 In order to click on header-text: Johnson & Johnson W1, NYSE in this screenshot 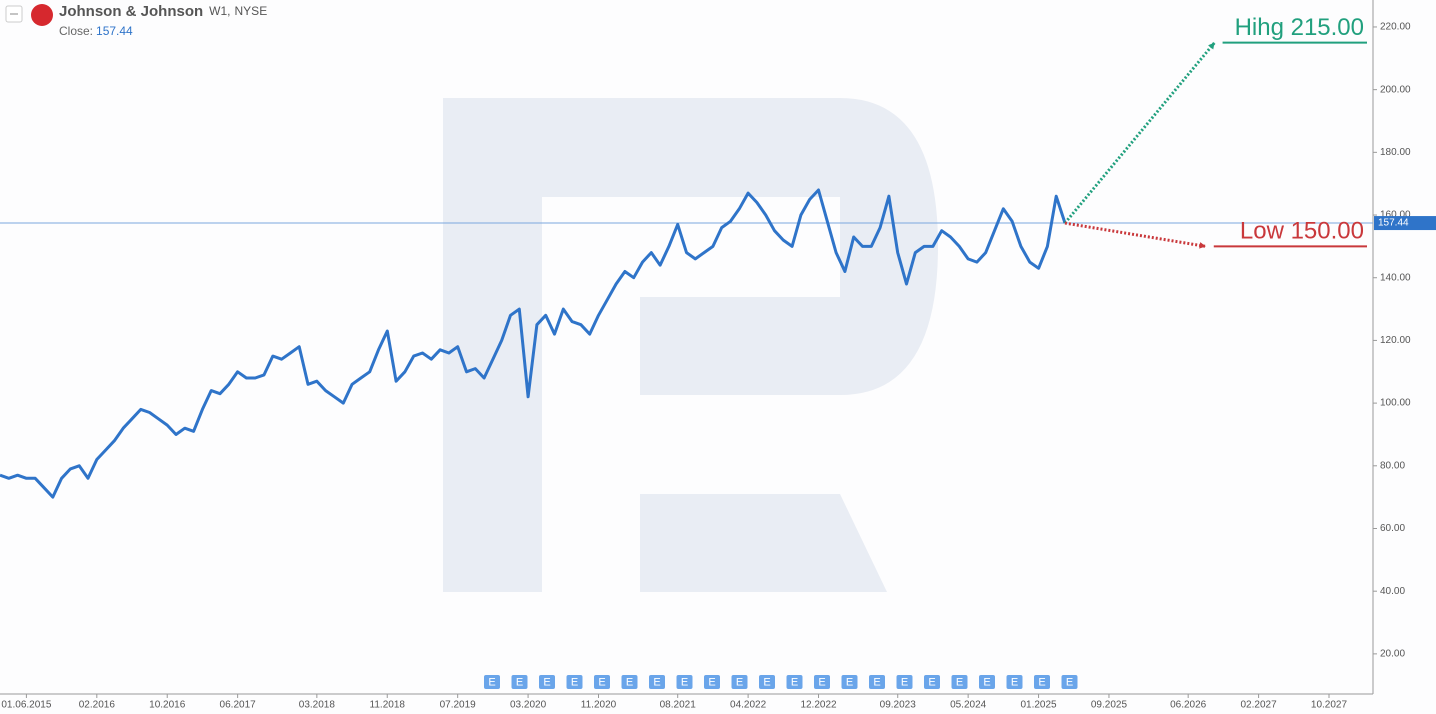, I will do `click(163, 11)`.